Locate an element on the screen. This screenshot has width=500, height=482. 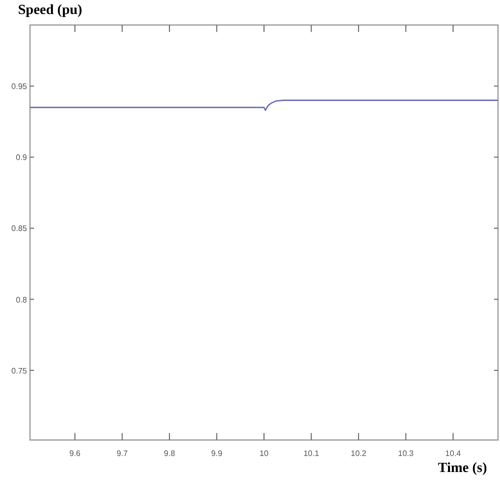
x-tick-label: 10.3 is located at coordinates (406, 453).